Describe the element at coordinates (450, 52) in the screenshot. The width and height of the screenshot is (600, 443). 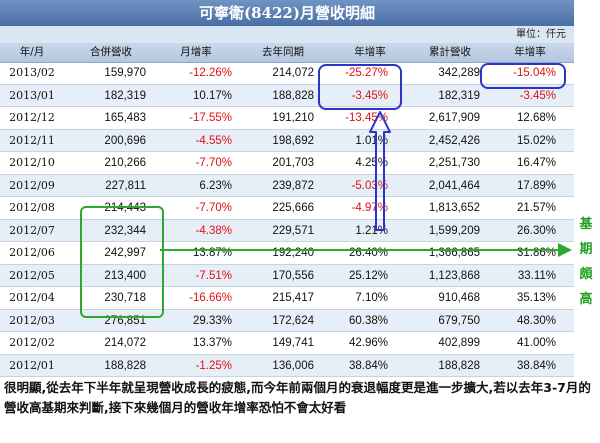
I see `header-cumulative: 累計營收` at that location.